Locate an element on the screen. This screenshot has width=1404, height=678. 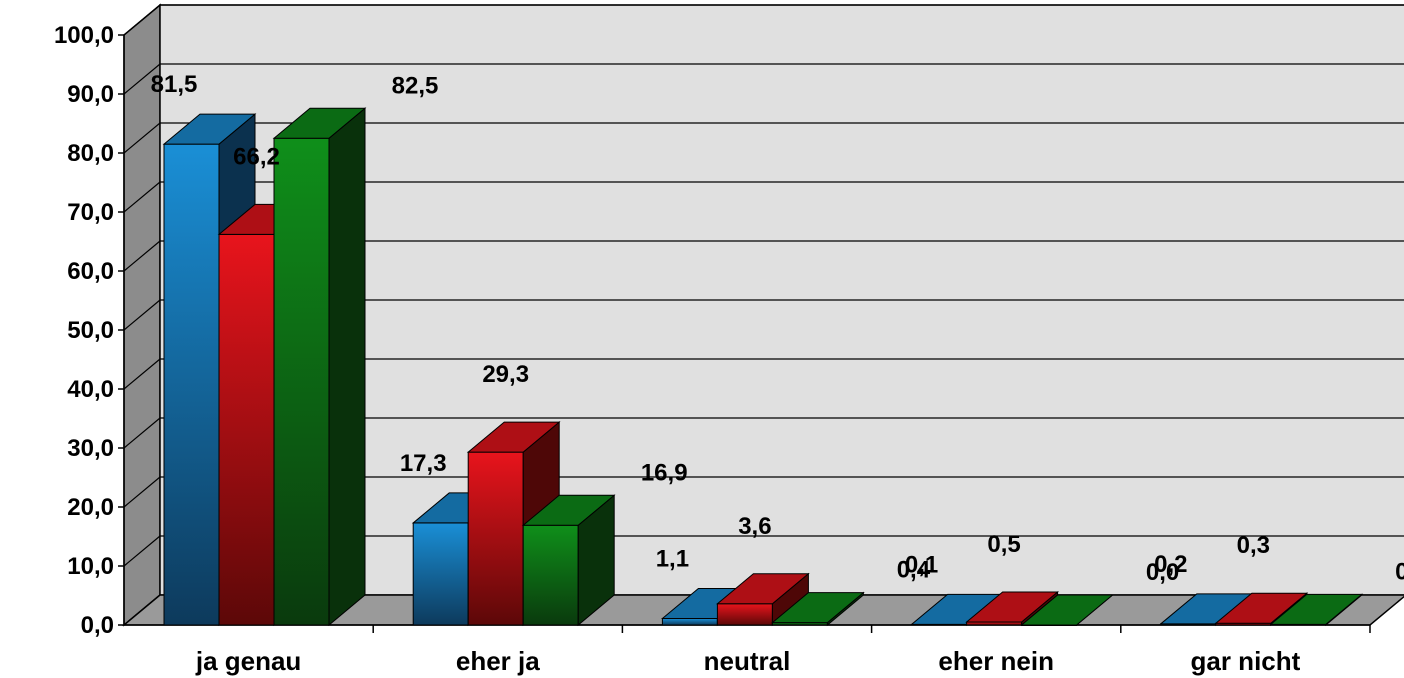
y-tick-label: 20,0 is located at coordinates (90, 507).